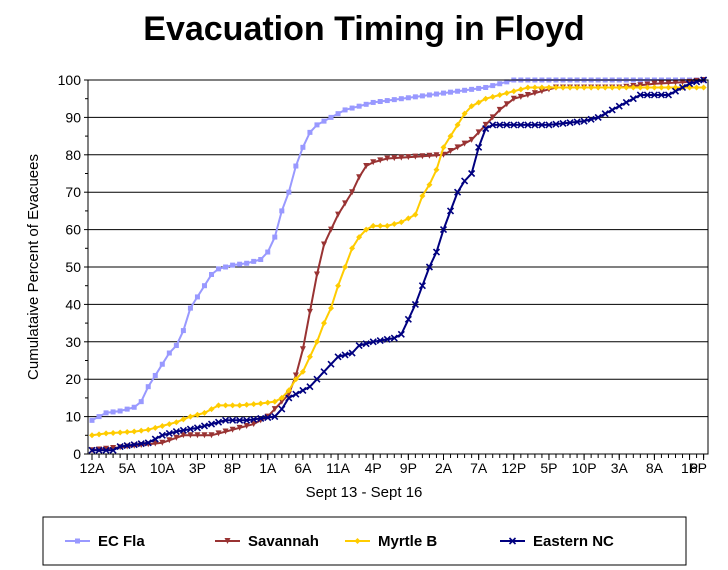  What do you see at coordinates (73, 192) in the screenshot?
I see `y-tick-label: 70` at bounding box center [73, 192].